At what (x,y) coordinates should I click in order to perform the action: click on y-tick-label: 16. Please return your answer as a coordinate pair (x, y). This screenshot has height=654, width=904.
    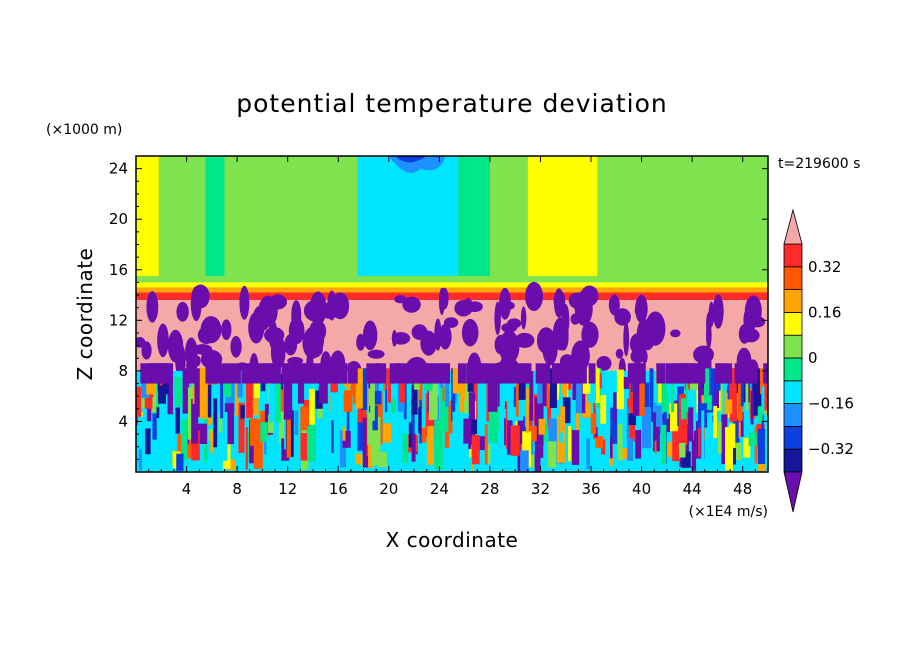
    Looking at the image, I should click on (118, 270).